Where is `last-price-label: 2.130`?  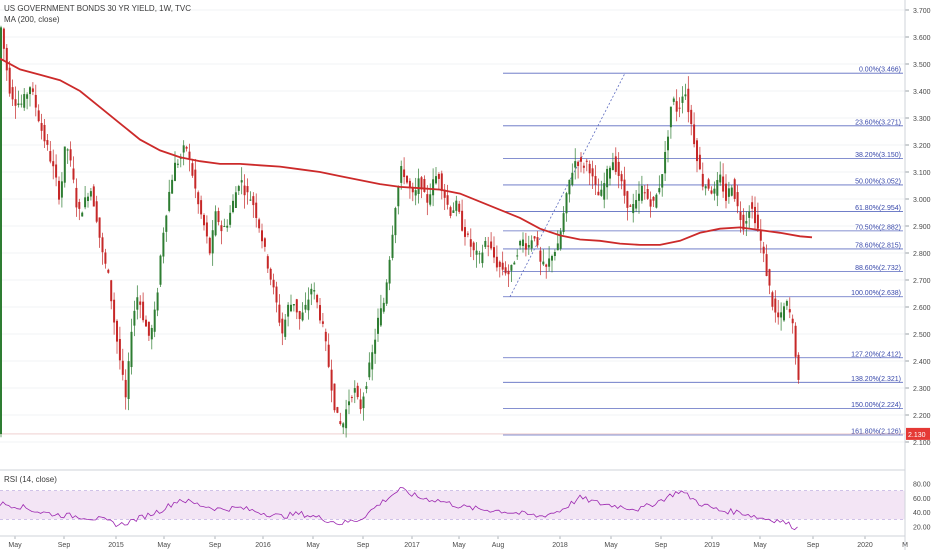 last-price-label: 2.130 is located at coordinates (917, 435).